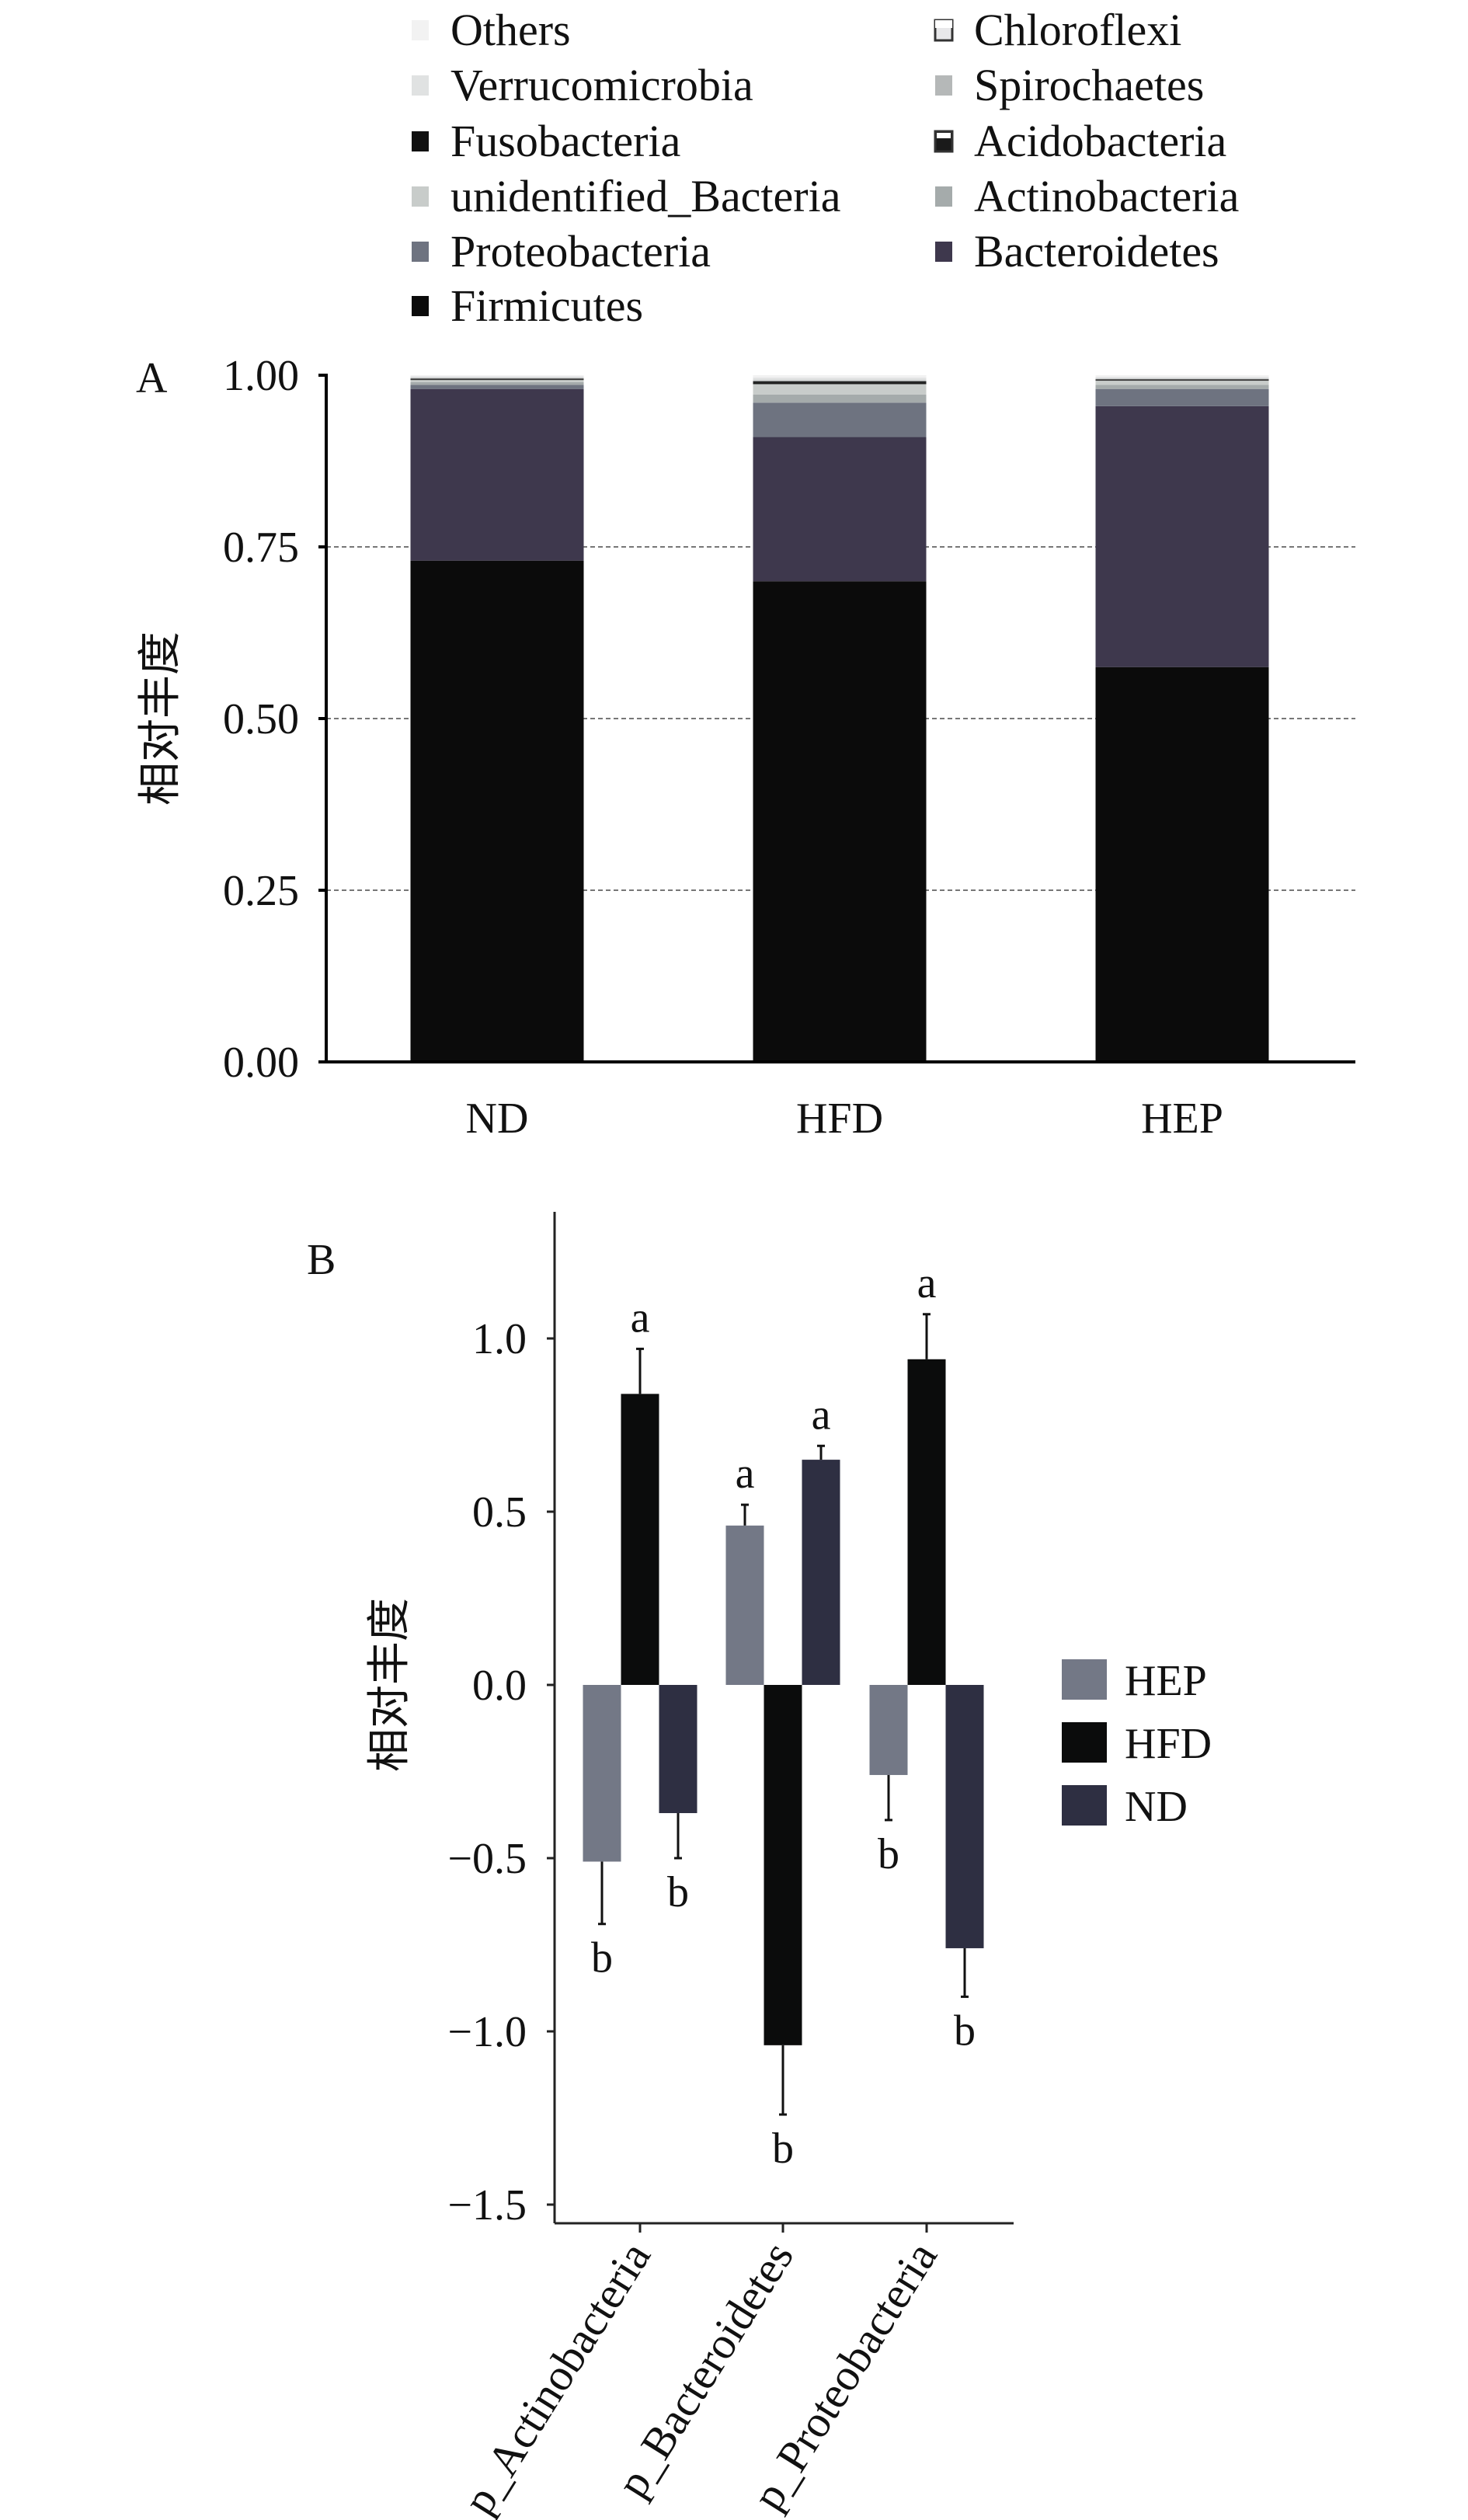  I want to click on legend-label: Bacteroidetes, so click(1096, 251).